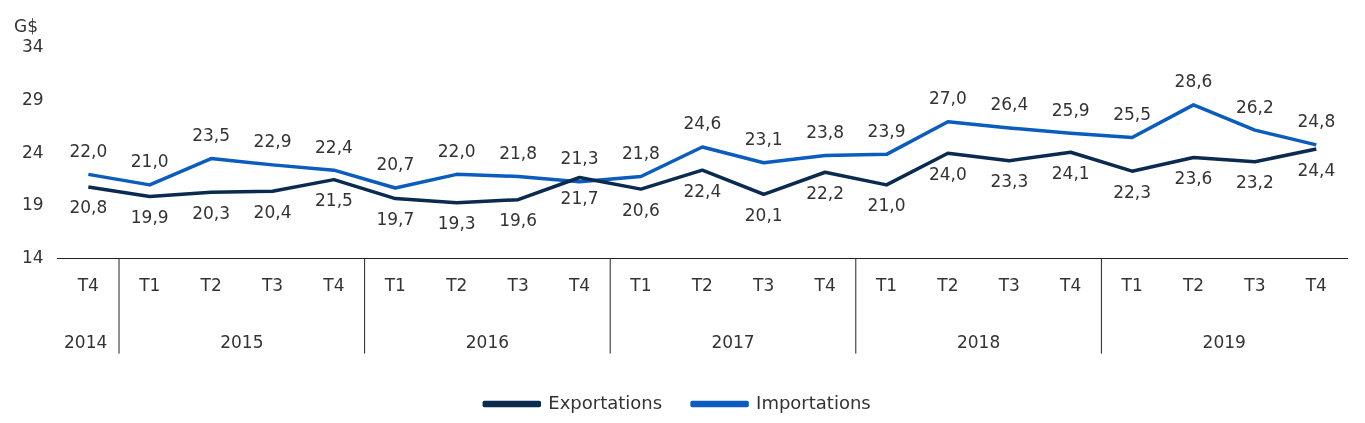 Image resolution: width=1365 pixels, height=423 pixels. Describe the element at coordinates (88, 207) in the screenshot. I see `data-label: 20,8` at that location.